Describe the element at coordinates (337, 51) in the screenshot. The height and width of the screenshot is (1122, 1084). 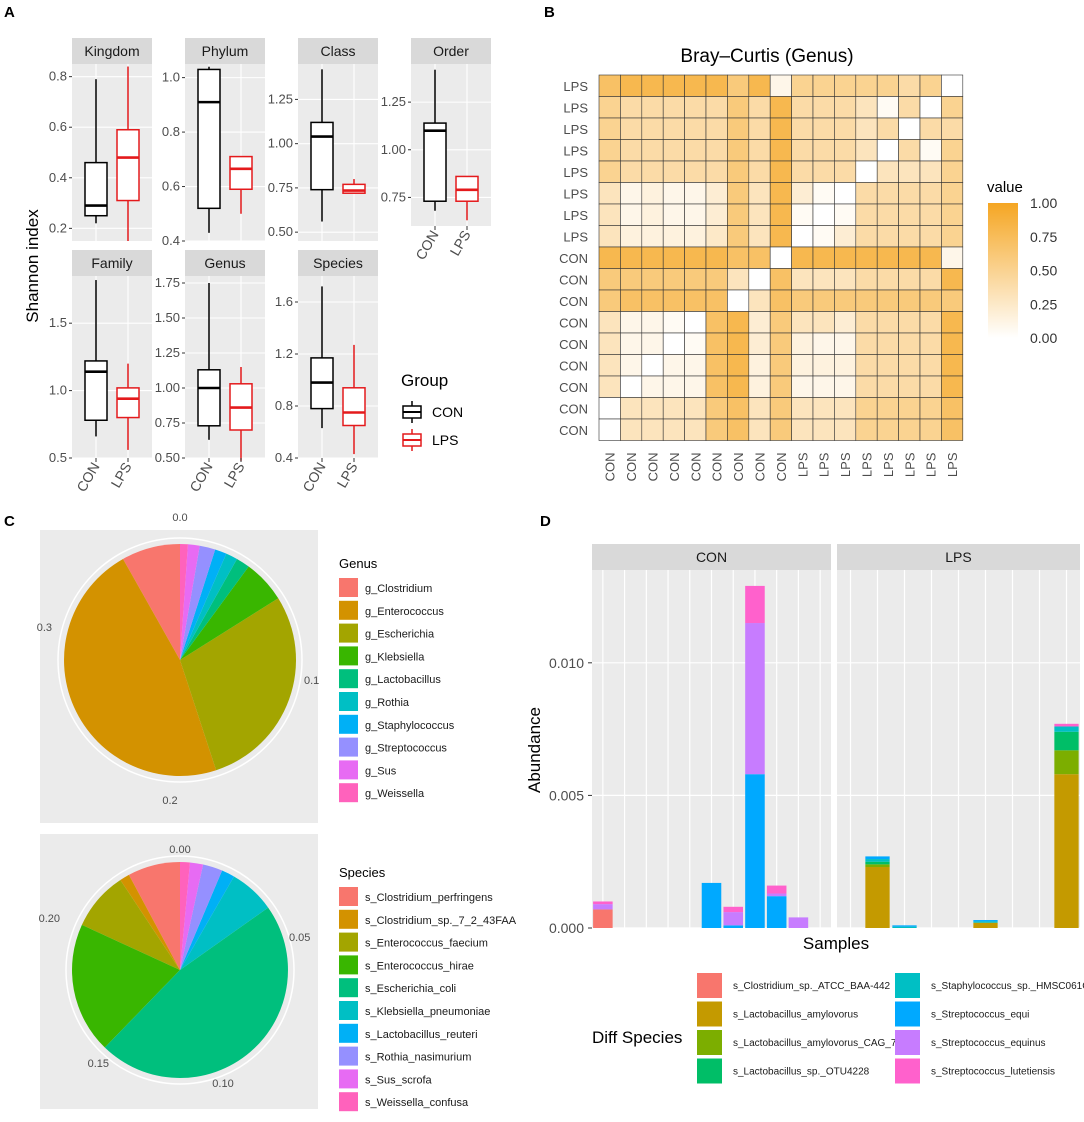
I see `facet-title: Class` at that location.